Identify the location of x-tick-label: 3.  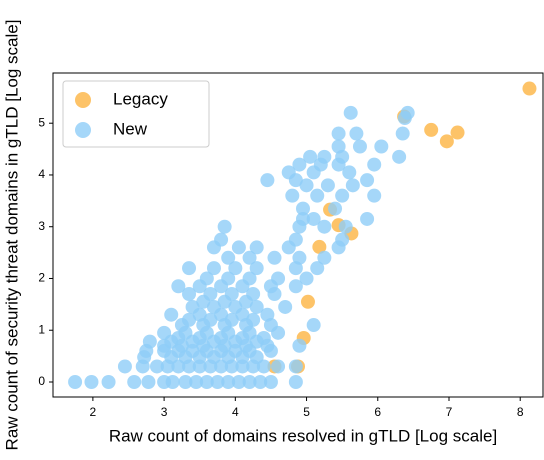
(164, 412).